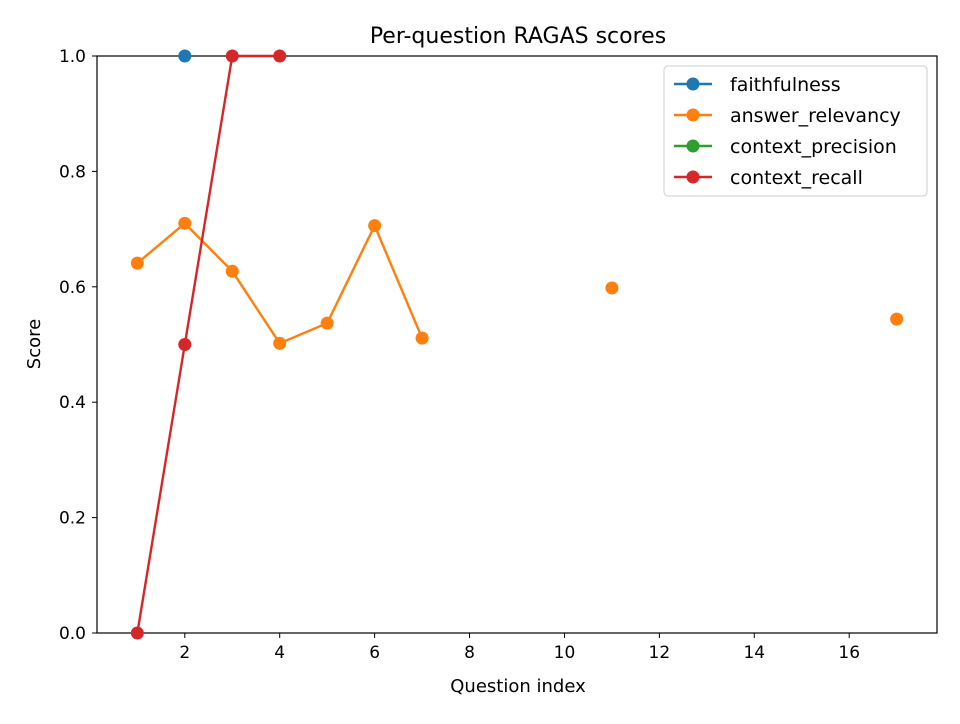  I want to click on y-tick-label: 0.6, so click(72, 288).